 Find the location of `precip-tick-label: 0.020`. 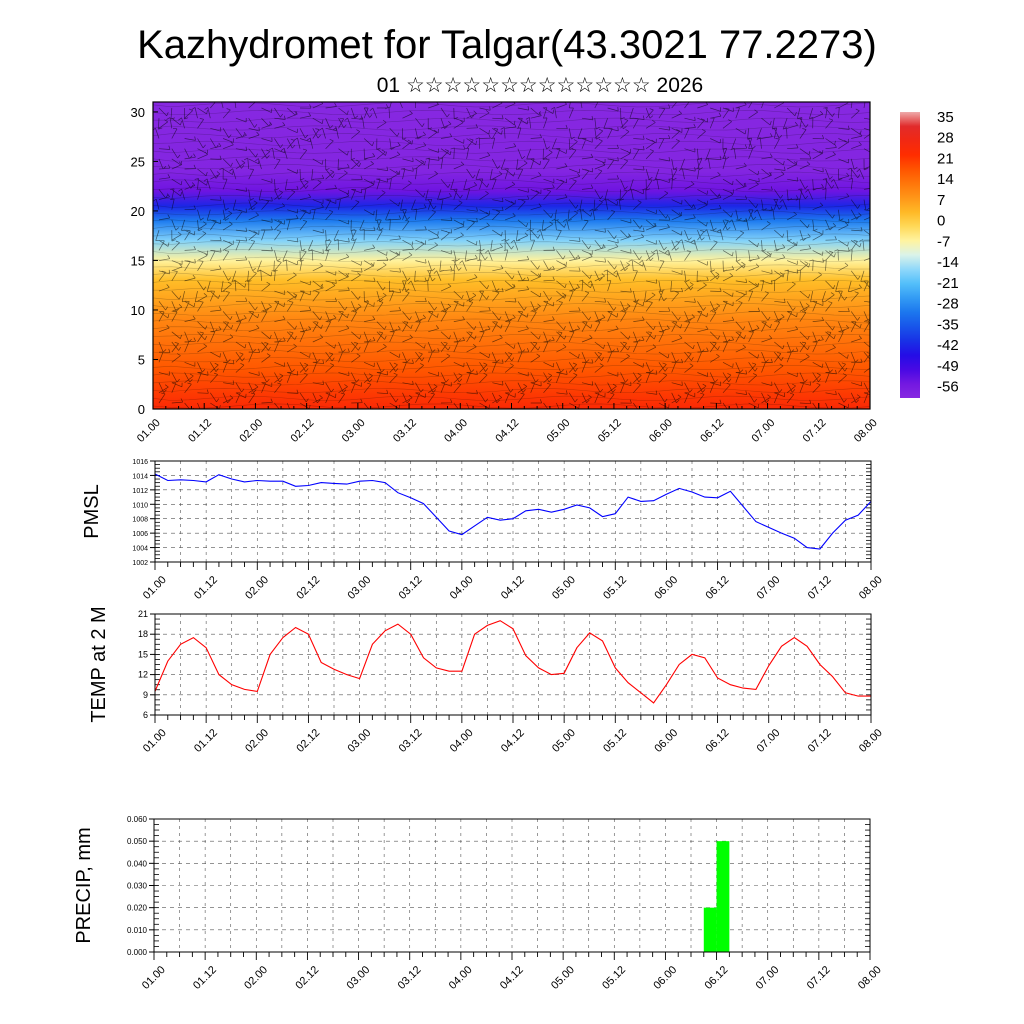

precip-tick-label: 0.020 is located at coordinates (137, 908).